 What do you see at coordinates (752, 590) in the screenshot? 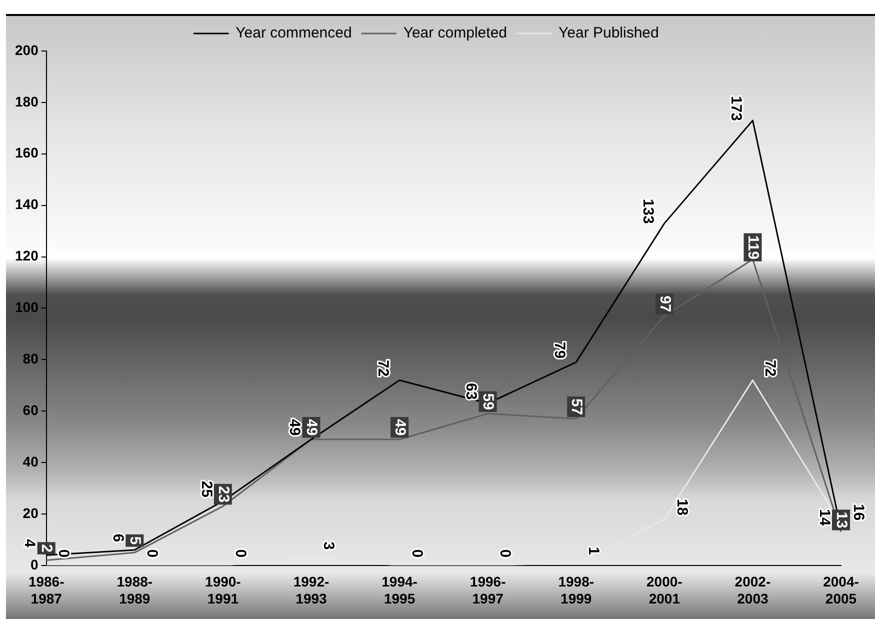
I see `x-tick-label: 2002- 2003` at bounding box center [752, 590].